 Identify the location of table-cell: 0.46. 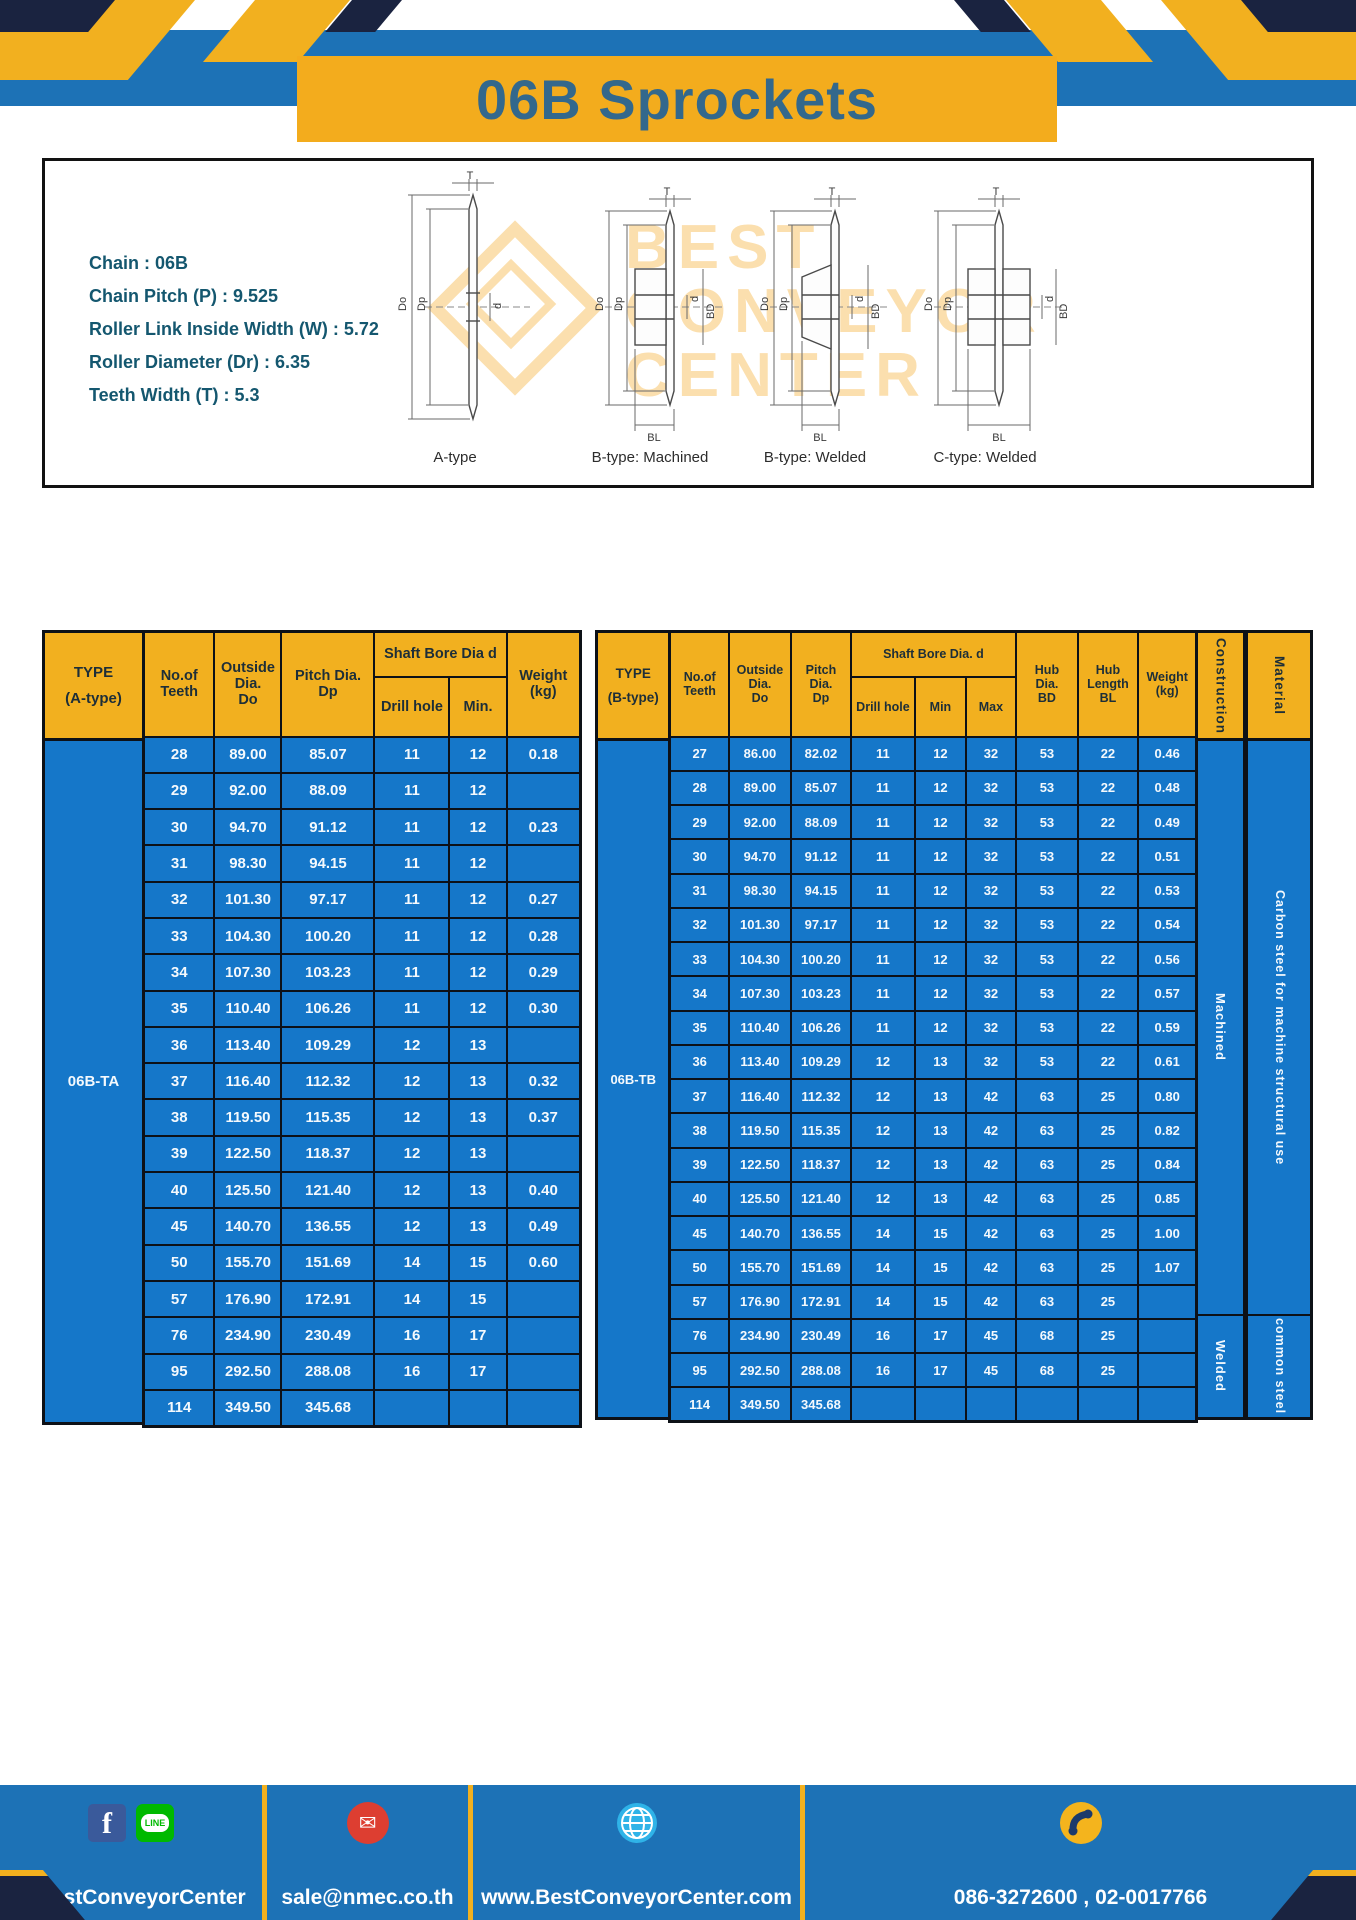
(1167, 753).